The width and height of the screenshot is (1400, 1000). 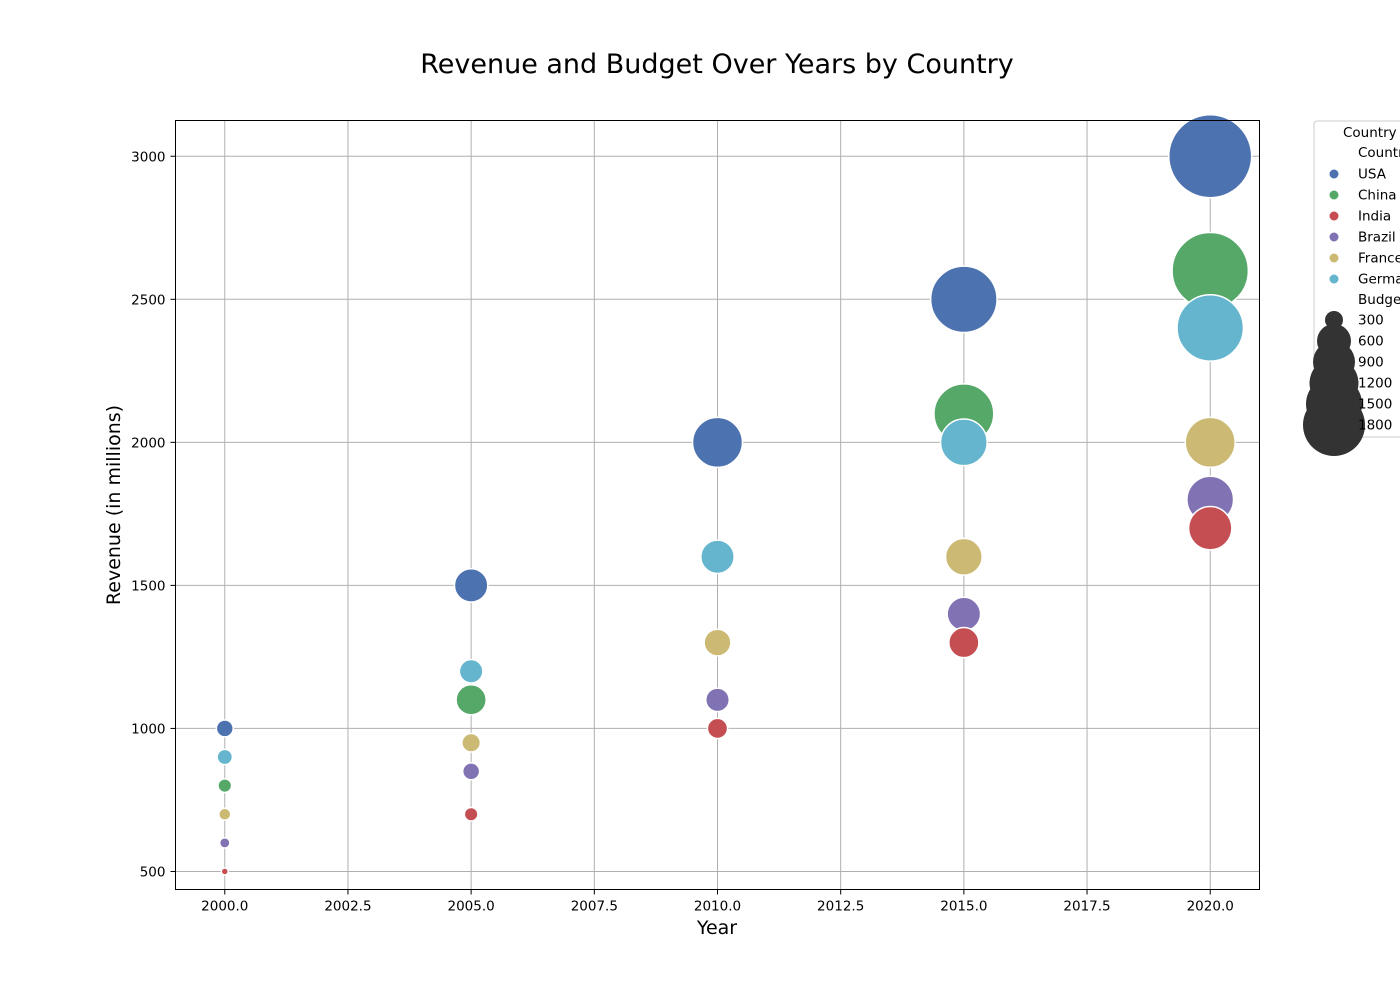 I want to click on legend-marker-brazil, so click(x=1334, y=237).